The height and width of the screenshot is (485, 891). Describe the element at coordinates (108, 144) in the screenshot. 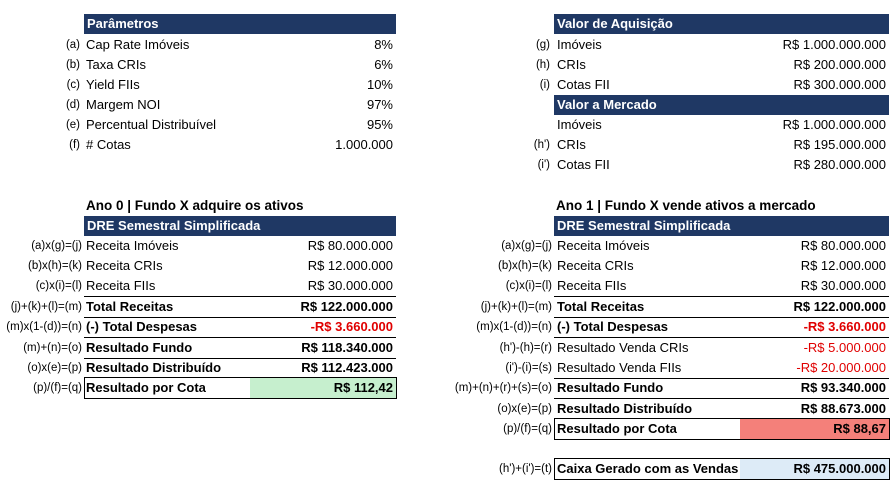

I see `param-label: # Cotas` at that location.